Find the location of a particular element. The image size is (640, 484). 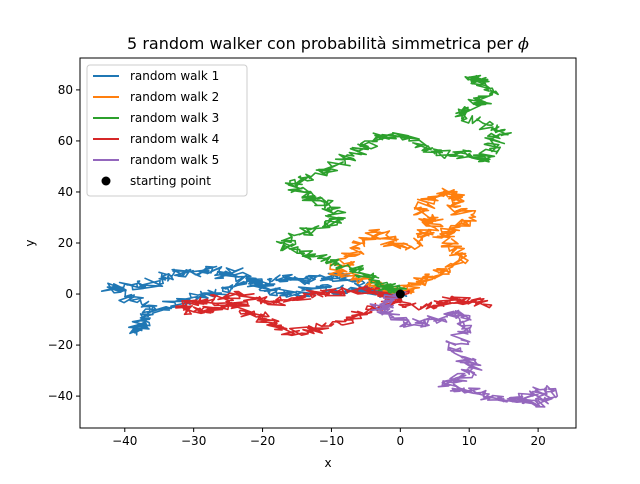

legend-box is located at coordinates (167, 130).